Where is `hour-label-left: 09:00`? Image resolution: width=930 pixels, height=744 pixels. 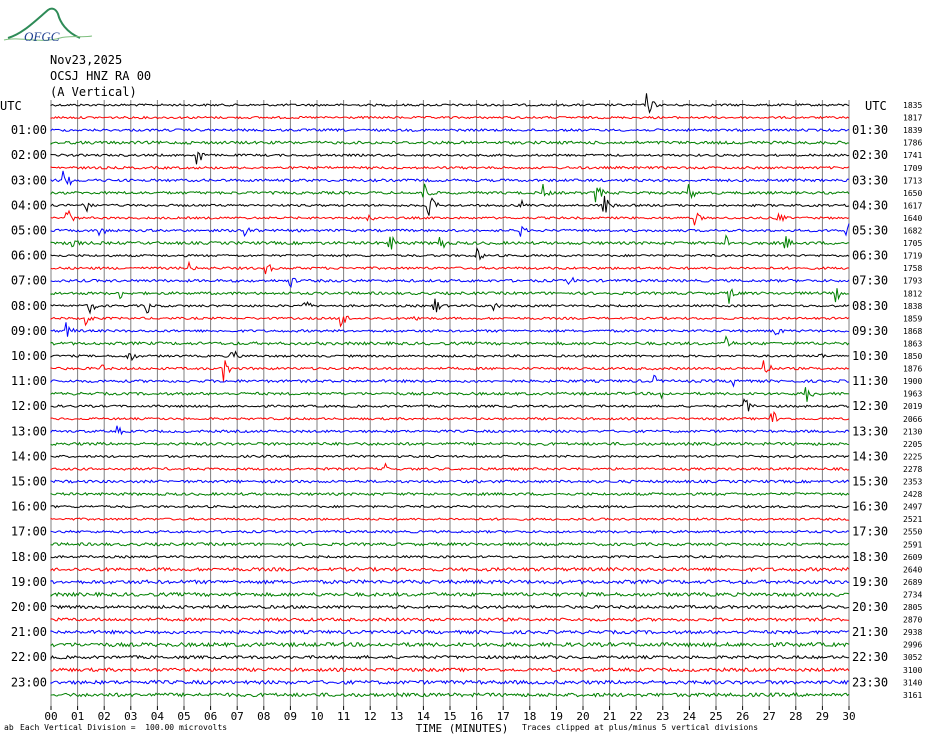
hour-label-left: 09:00 is located at coordinates (29, 331).